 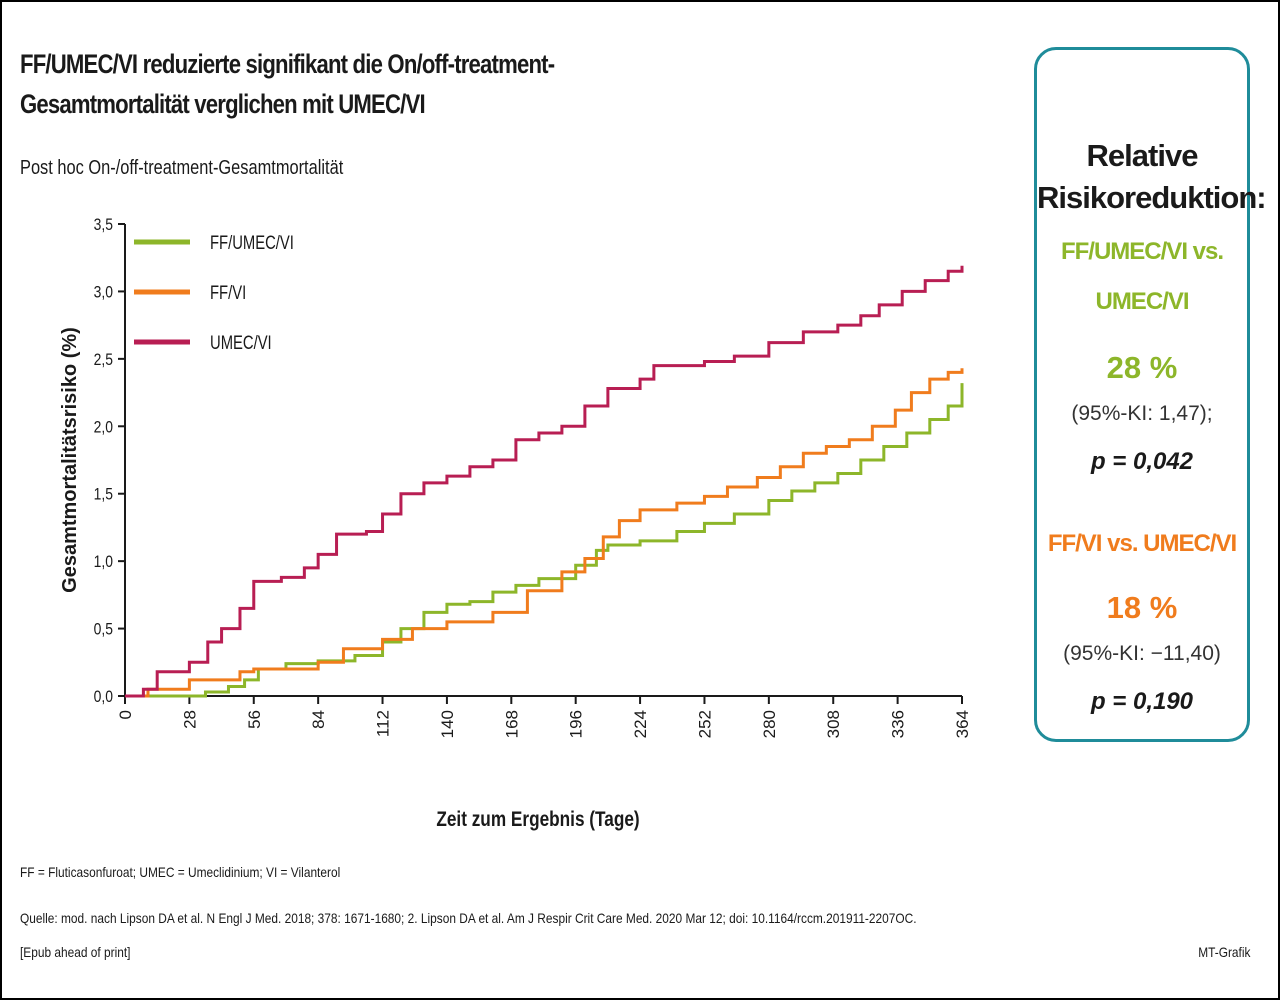 I want to click on x-tick-label: 84, so click(x=318, y=719).